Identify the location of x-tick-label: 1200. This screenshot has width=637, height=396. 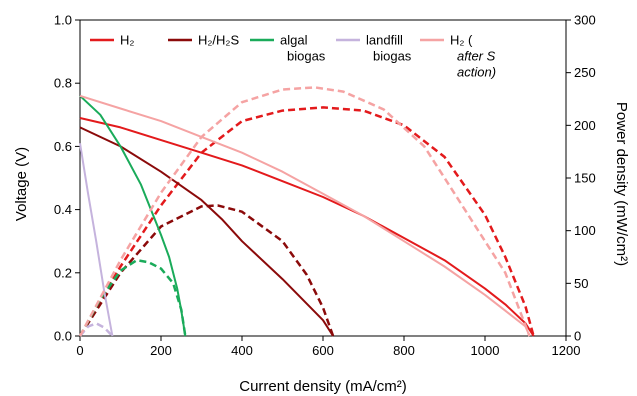
(566, 350).